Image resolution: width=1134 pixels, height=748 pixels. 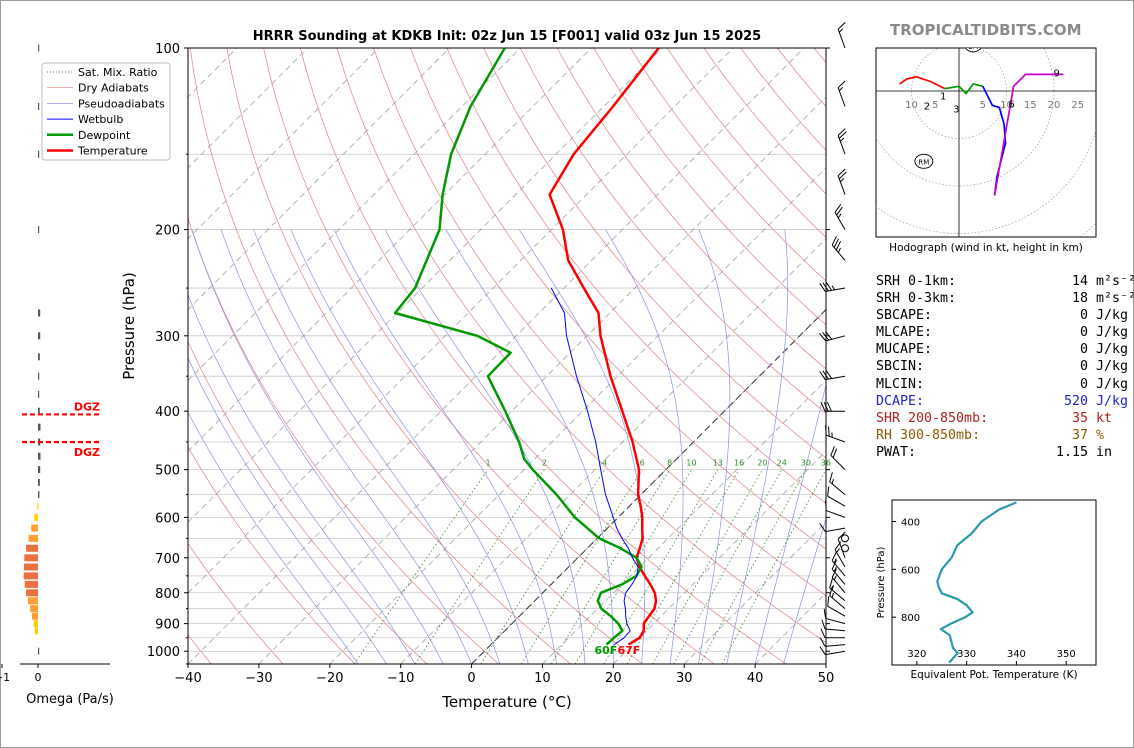 What do you see at coordinates (1005, 452) in the screenshot?
I see `parameter-row: PWAT: 1.15 in` at bounding box center [1005, 452].